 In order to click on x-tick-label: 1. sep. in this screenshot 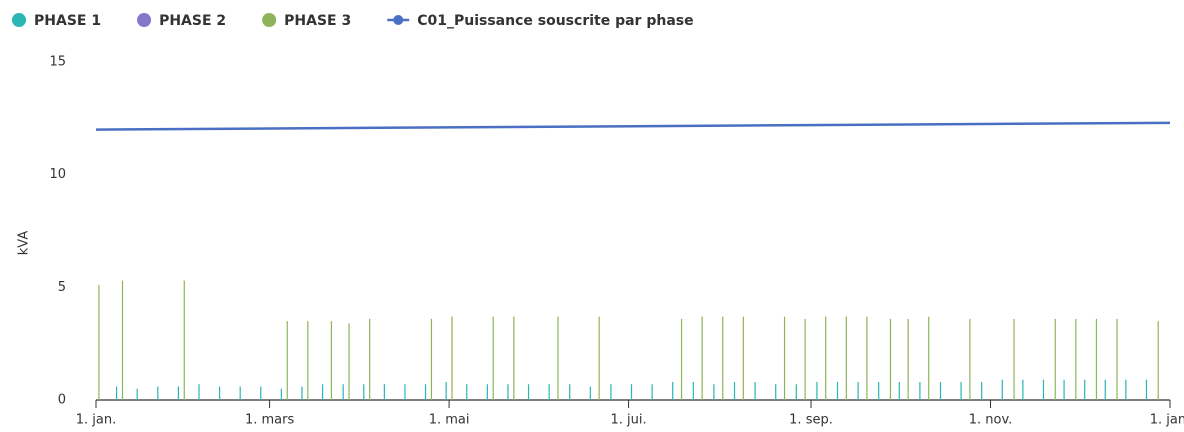, I will do `click(811, 420)`.